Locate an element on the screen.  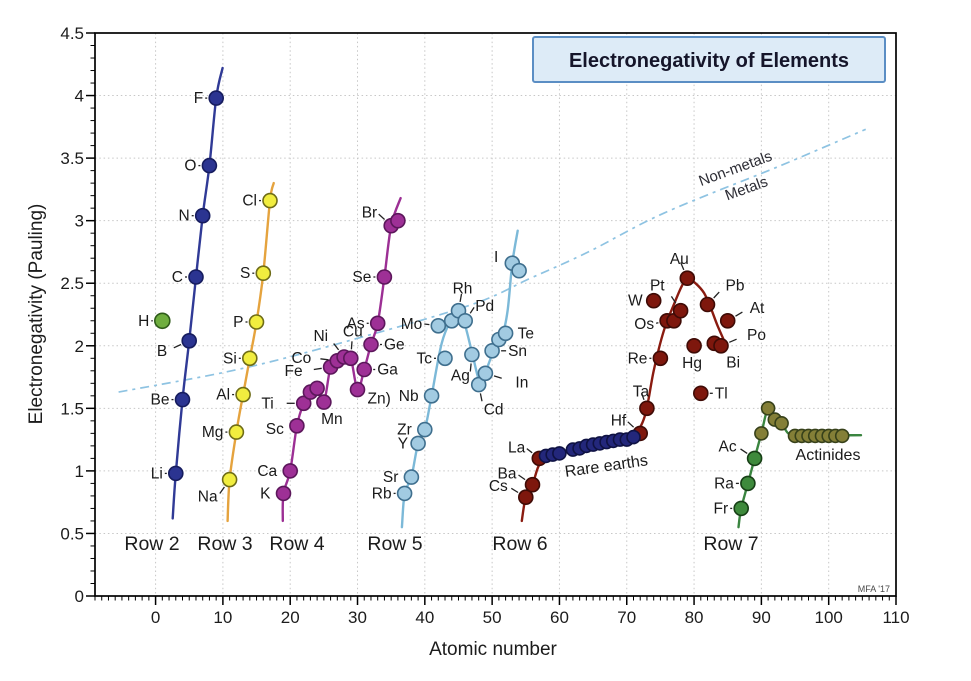
data-point-O is located at coordinates (209, 165).